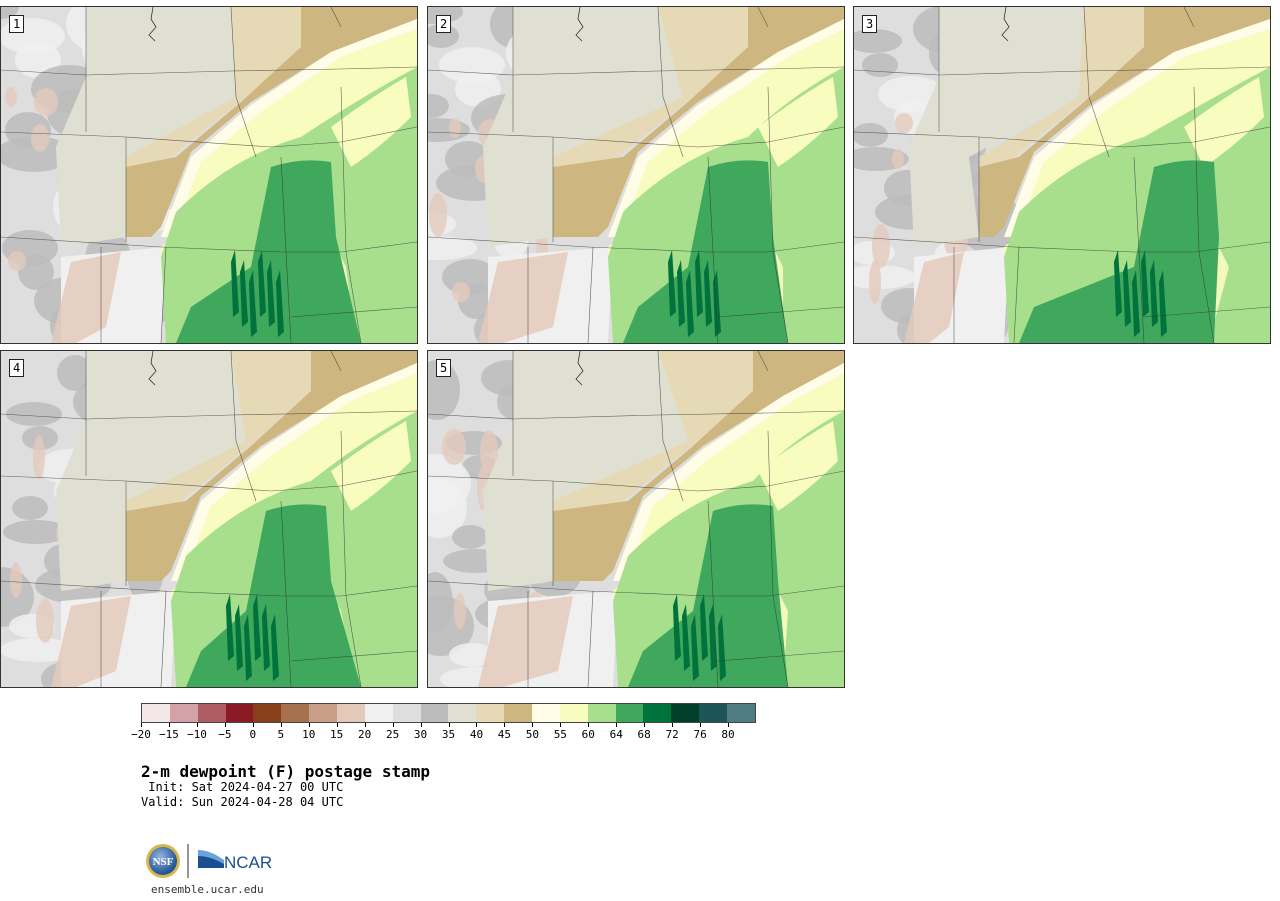  Describe the element at coordinates (728, 734) in the screenshot. I see `colorbar-tick-label: 80` at that location.